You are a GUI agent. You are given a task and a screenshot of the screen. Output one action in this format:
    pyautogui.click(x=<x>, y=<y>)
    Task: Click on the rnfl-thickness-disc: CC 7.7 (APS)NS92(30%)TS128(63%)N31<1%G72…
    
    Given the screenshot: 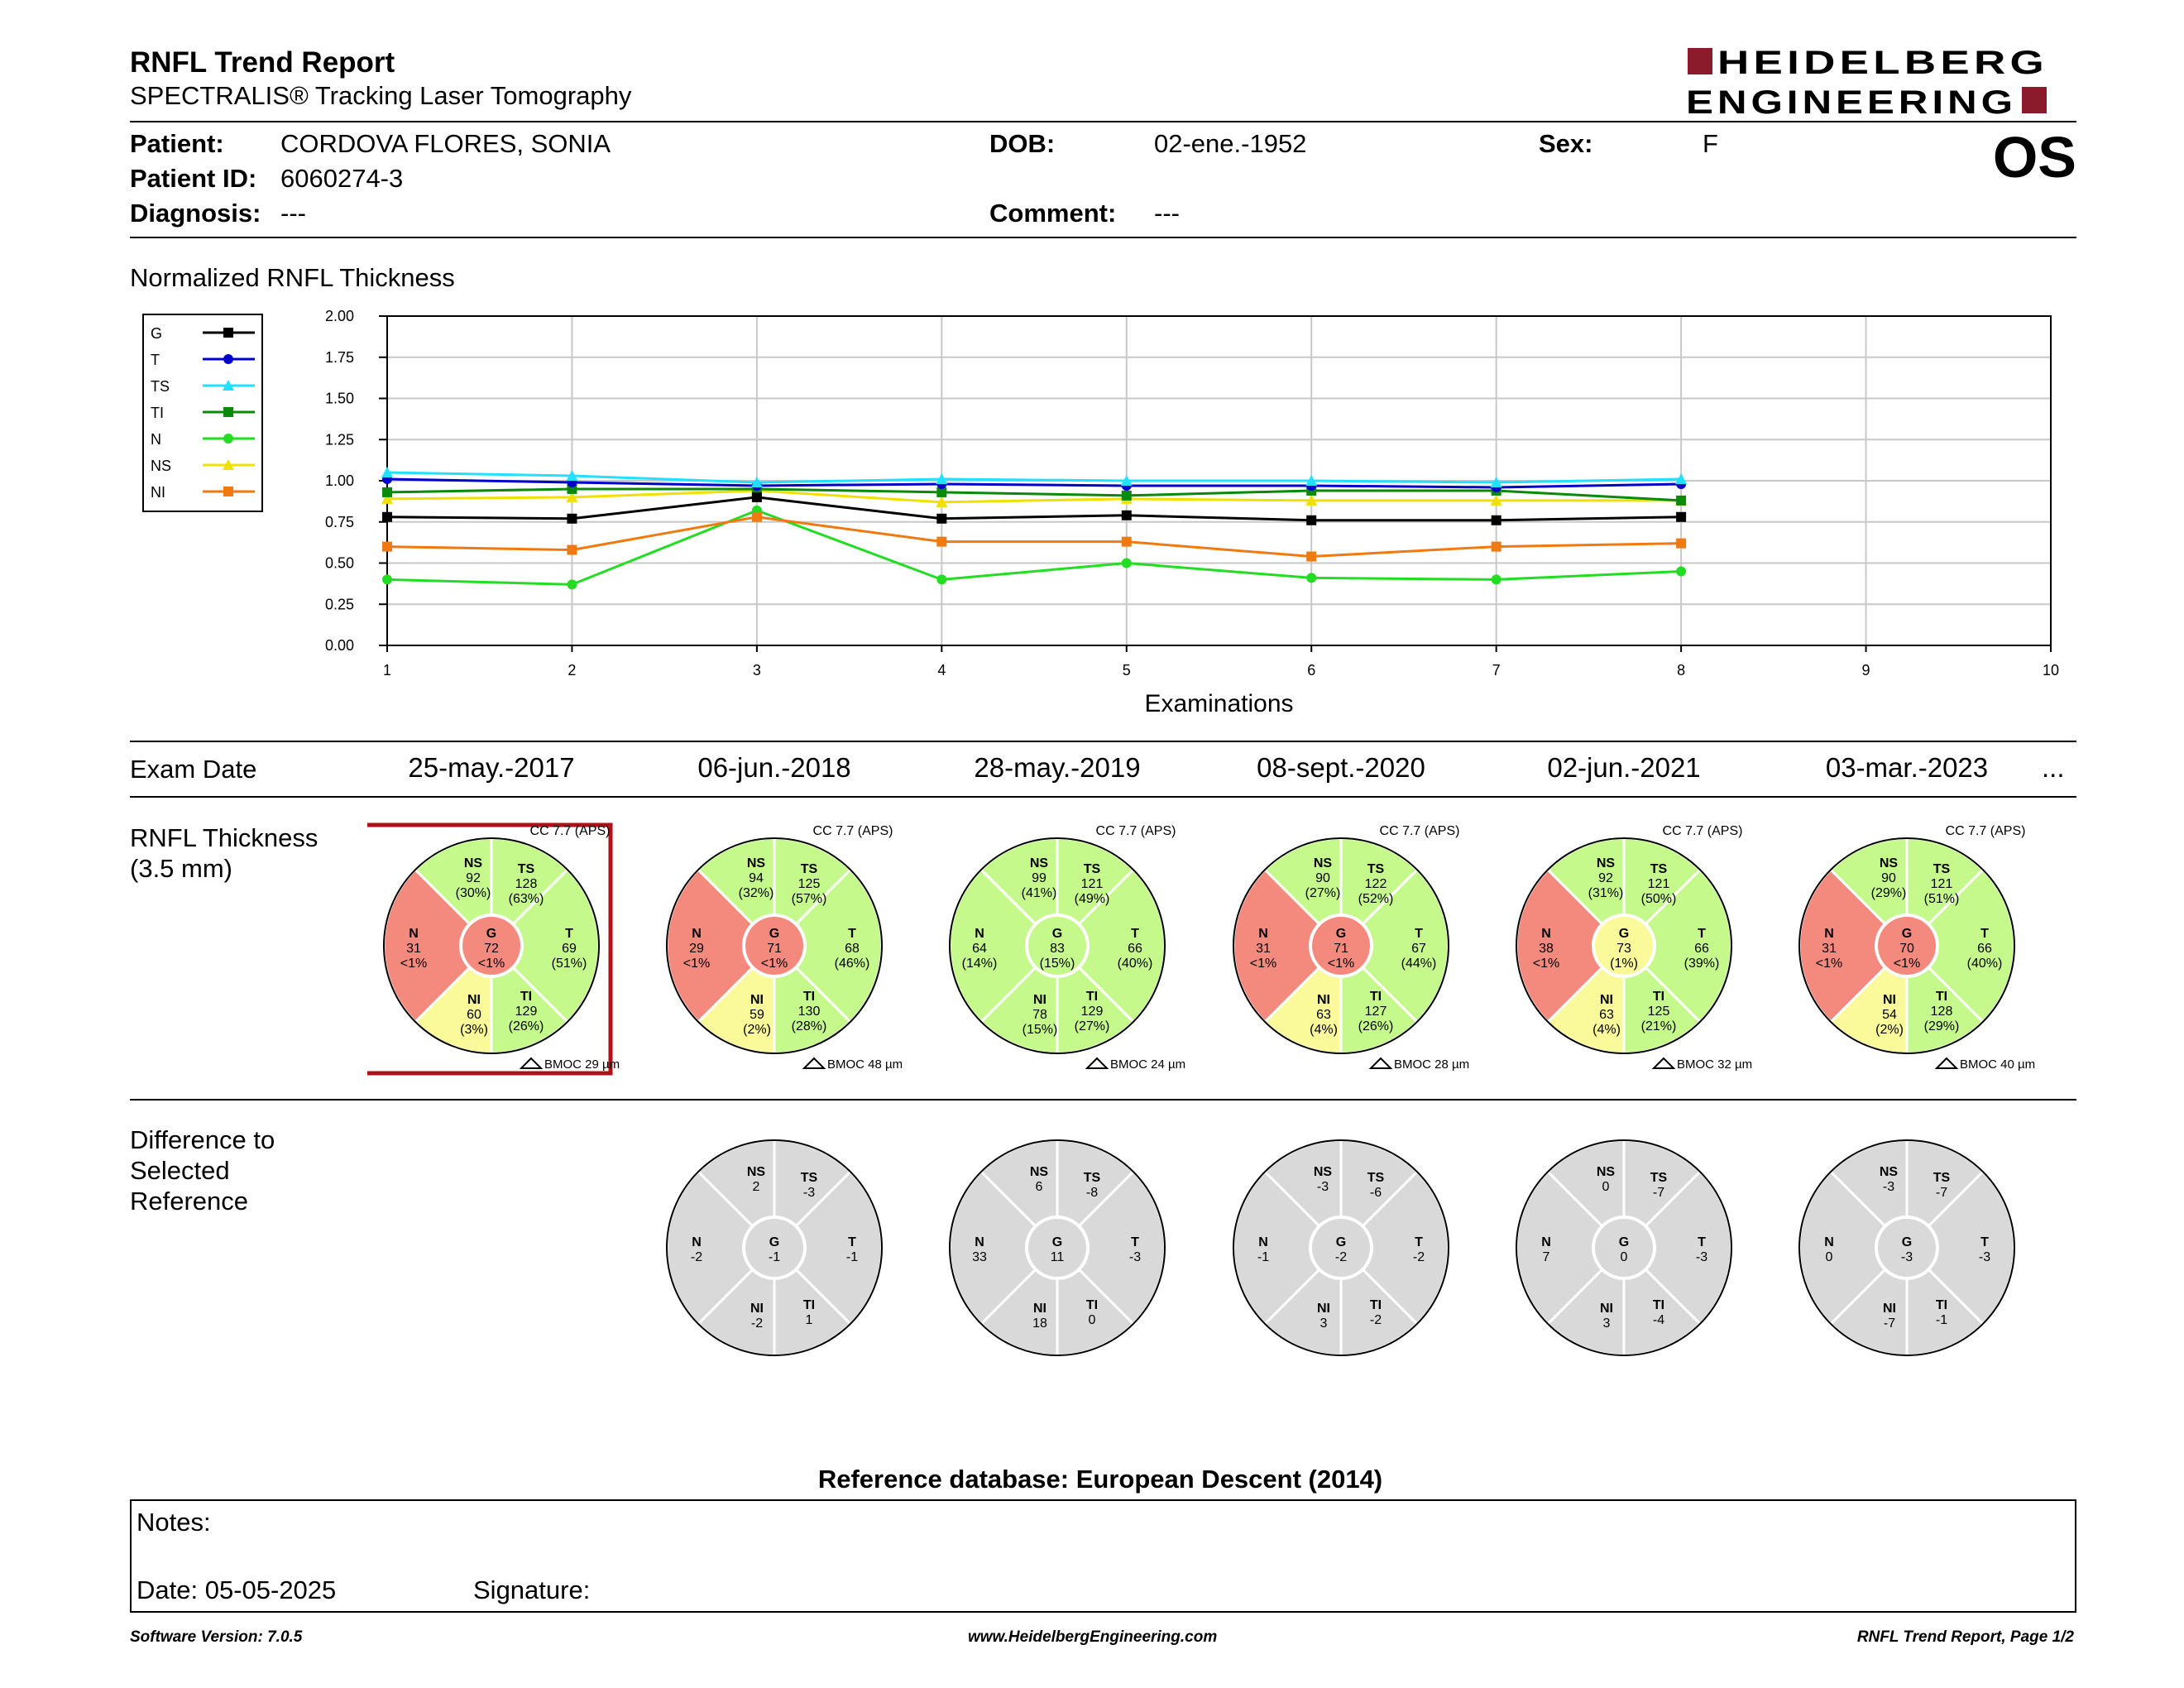 What is the action you would take?
    pyautogui.click(x=499, y=947)
    